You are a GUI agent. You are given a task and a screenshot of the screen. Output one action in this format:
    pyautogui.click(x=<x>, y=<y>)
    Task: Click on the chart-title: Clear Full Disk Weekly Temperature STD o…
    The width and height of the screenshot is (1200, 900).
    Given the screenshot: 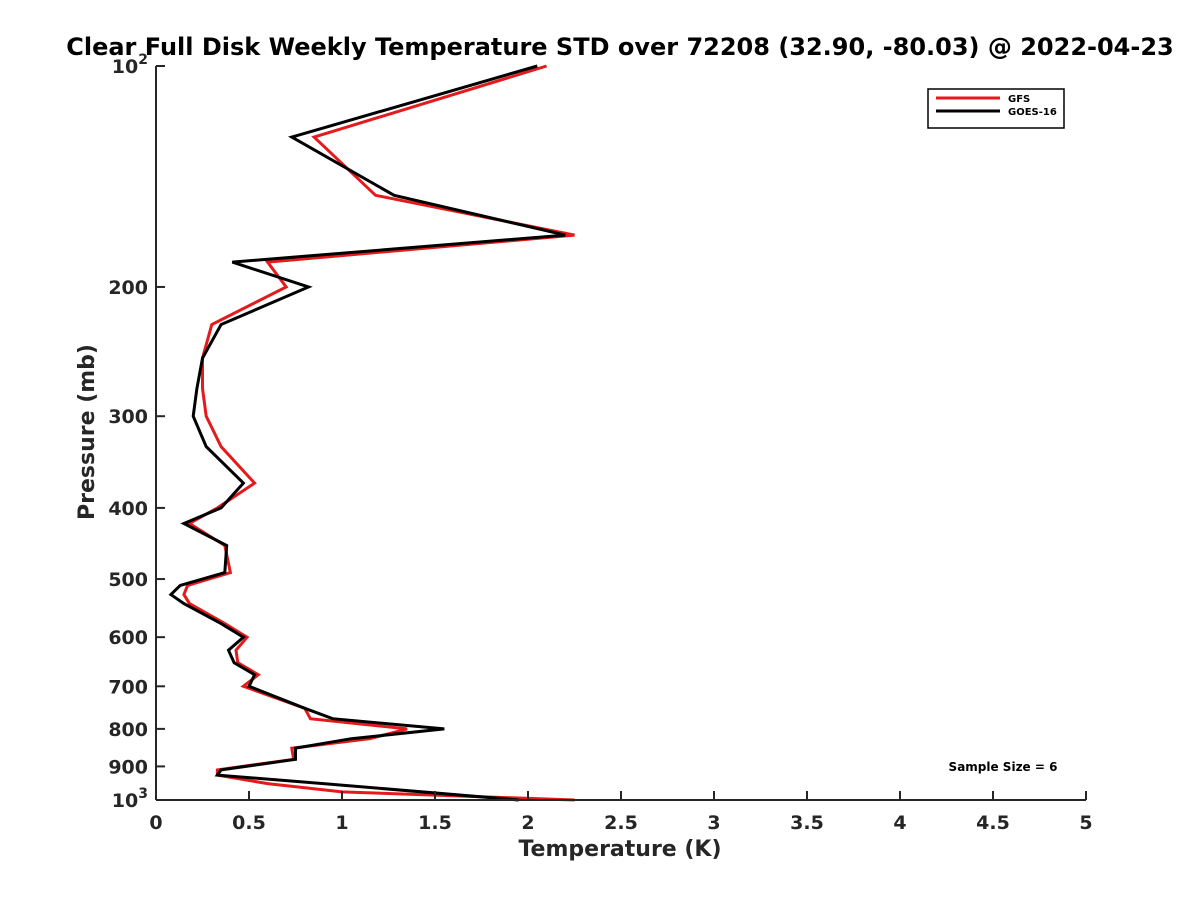 What is the action you would take?
    pyautogui.click(x=620, y=47)
    